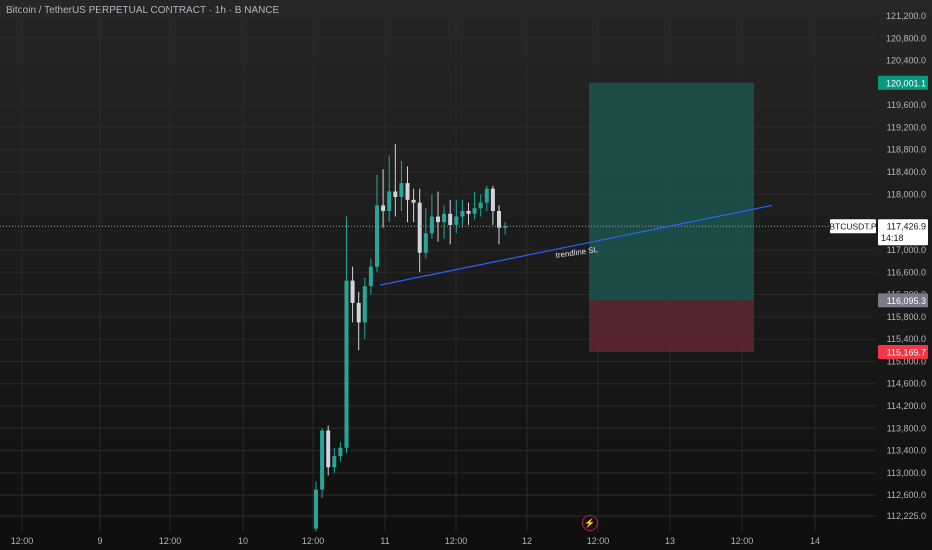  What do you see at coordinates (906, 16) in the screenshot?
I see `price-tick: 121,200.0` at bounding box center [906, 16].